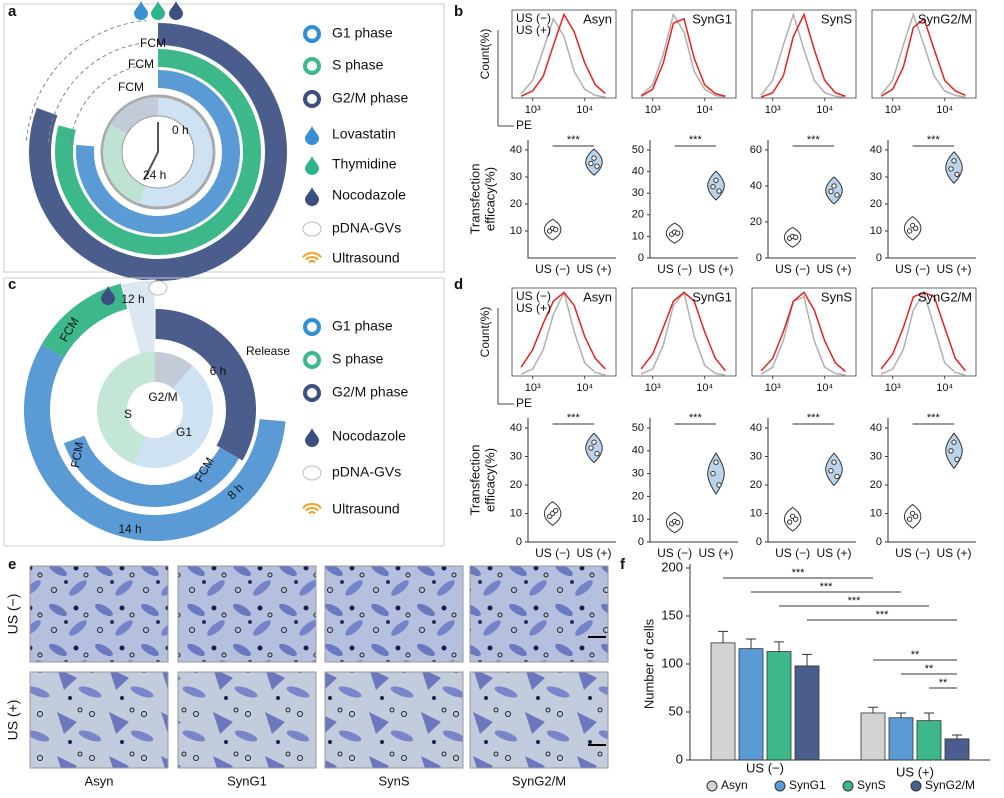  What do you see at coordinates (485, 332) in the screenshot?
I see `y-axis-label: Count(%)` at bounding box center [485, 332].